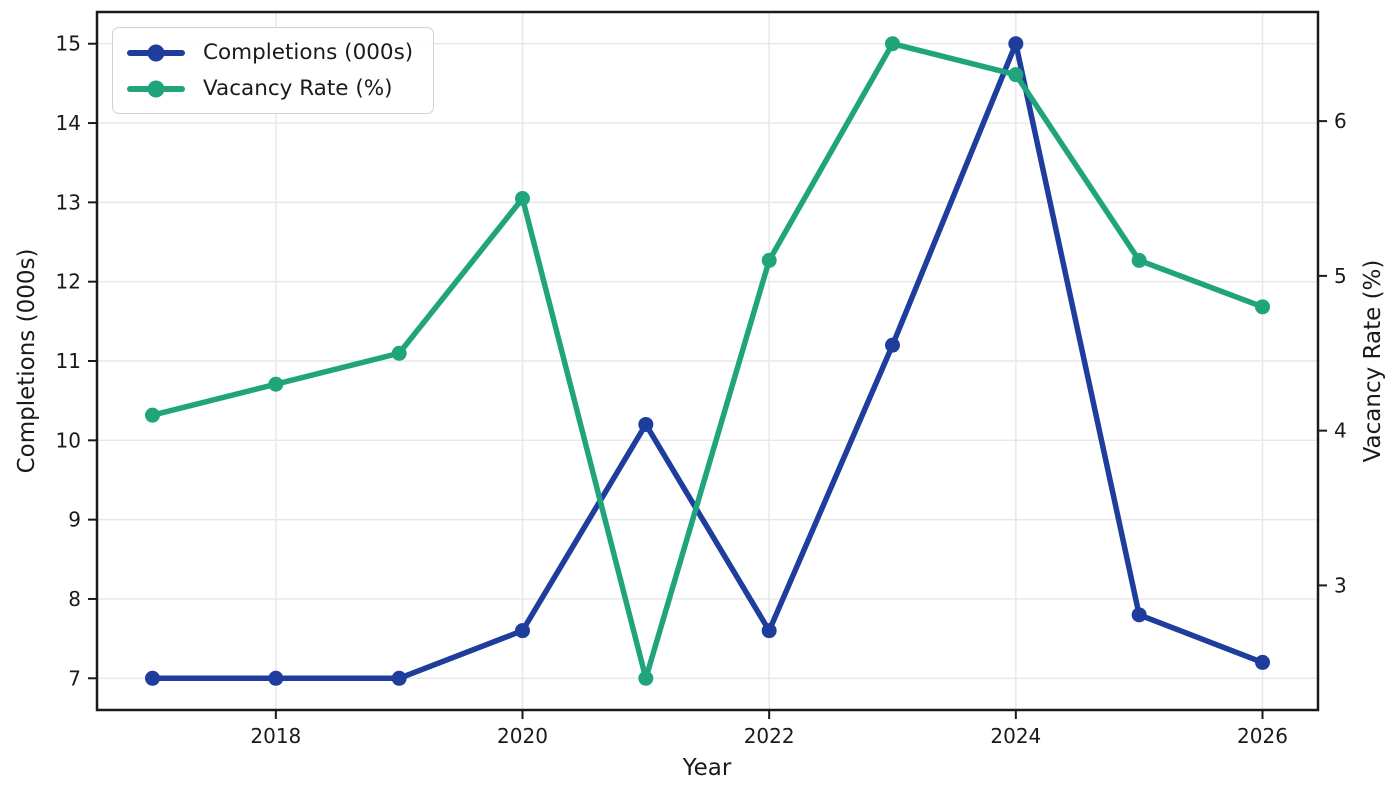 The width and height of the screenshot is (1400, 794). I want to click on vacancy-marker-icon, so click(156, 88).